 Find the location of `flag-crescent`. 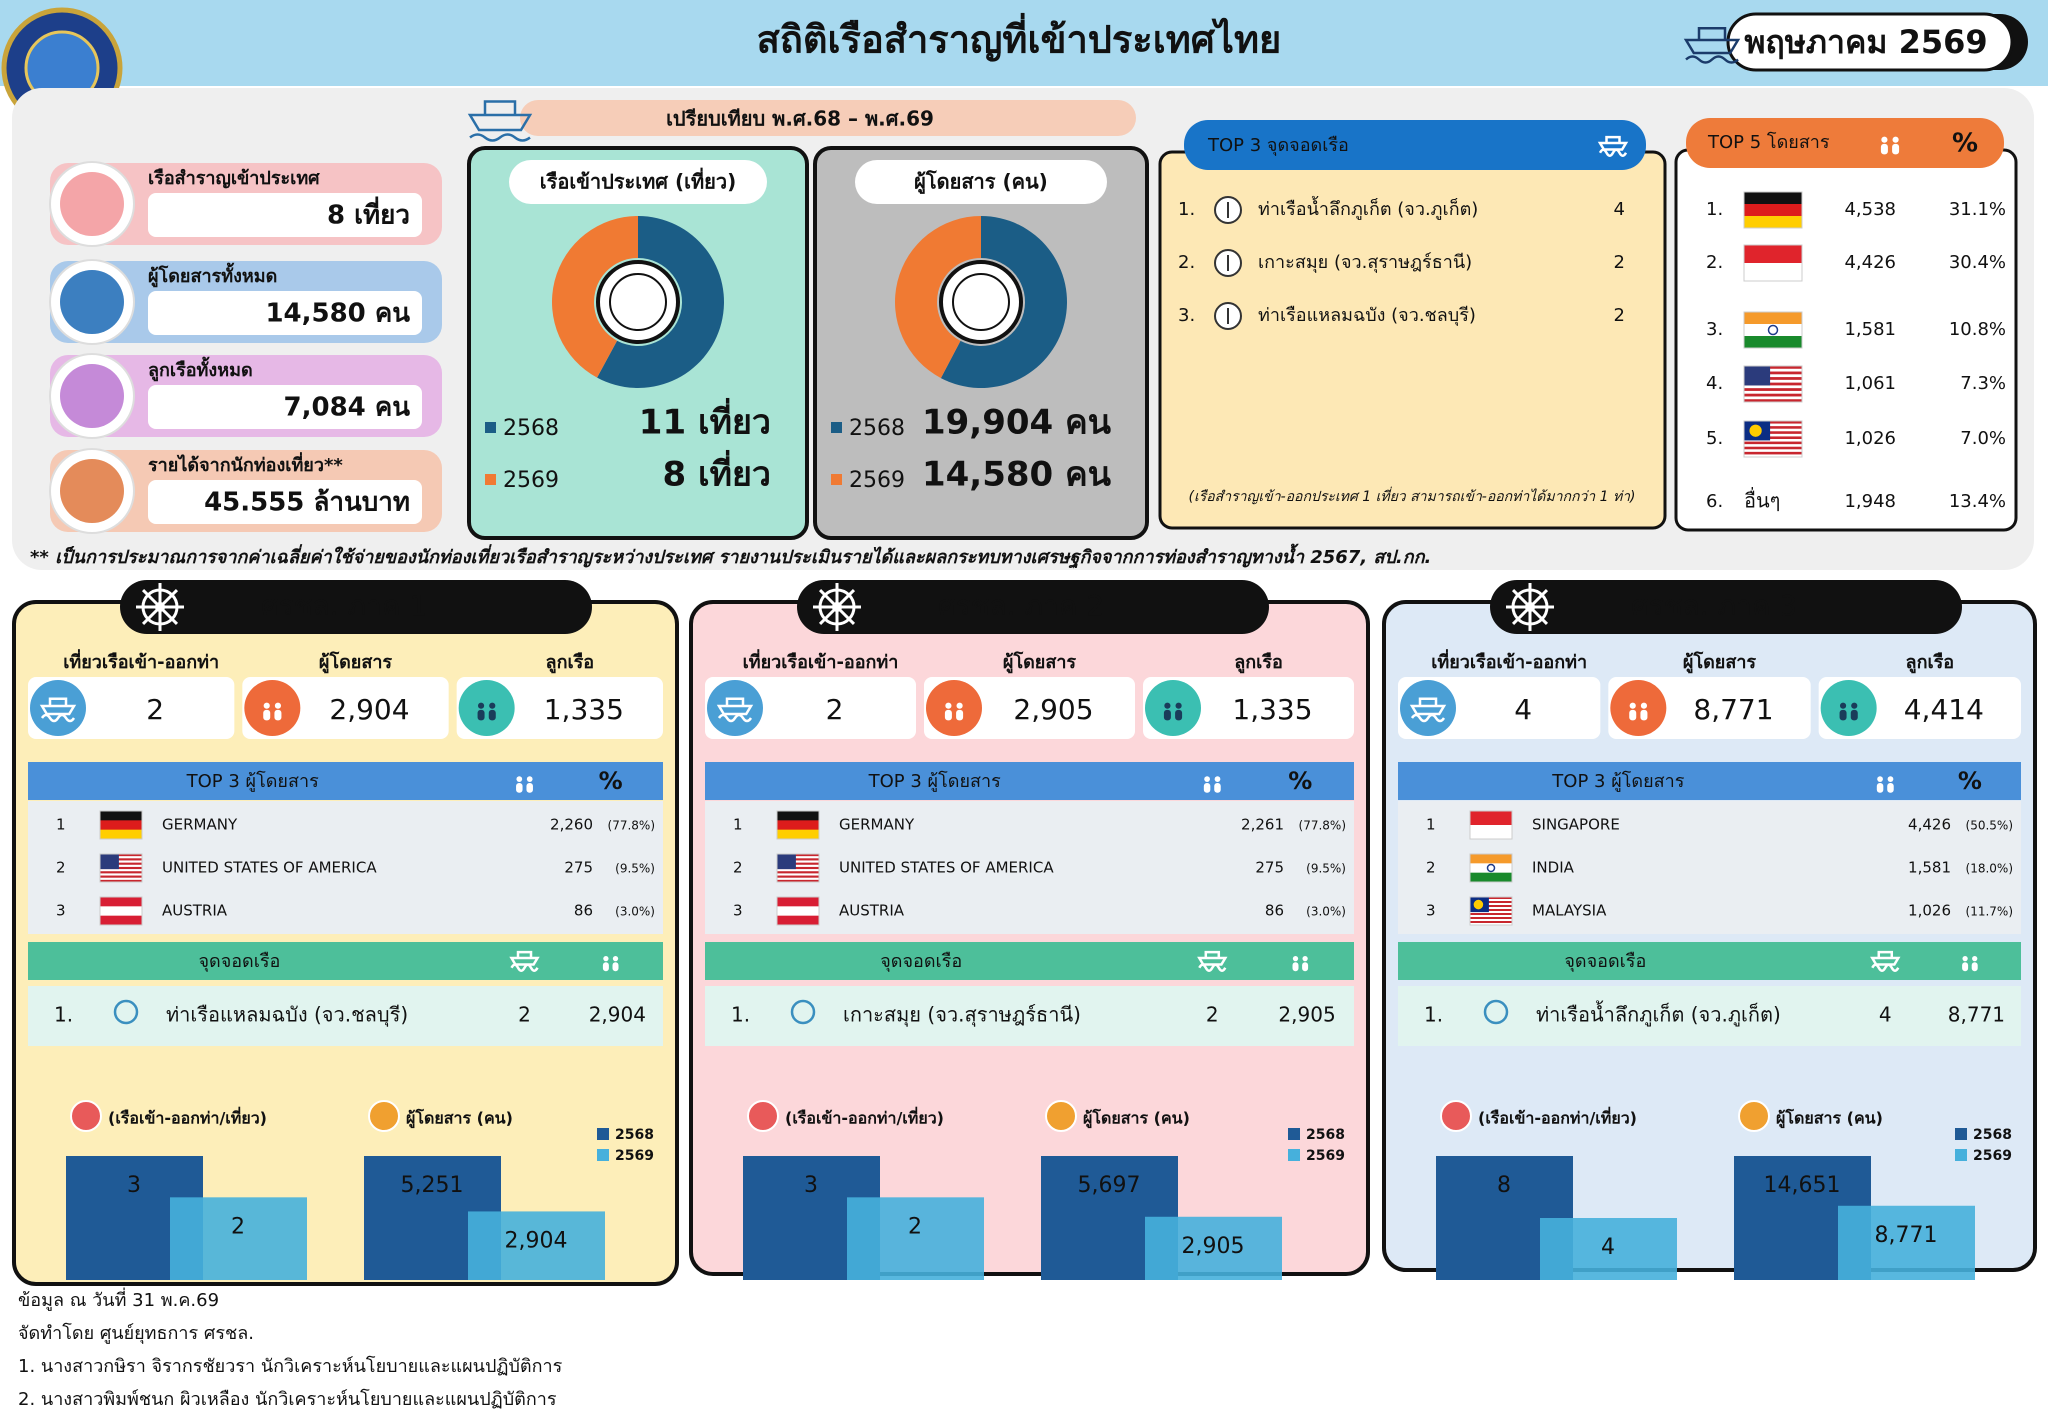

flag-crescent is located at coordinates (1755, 430).